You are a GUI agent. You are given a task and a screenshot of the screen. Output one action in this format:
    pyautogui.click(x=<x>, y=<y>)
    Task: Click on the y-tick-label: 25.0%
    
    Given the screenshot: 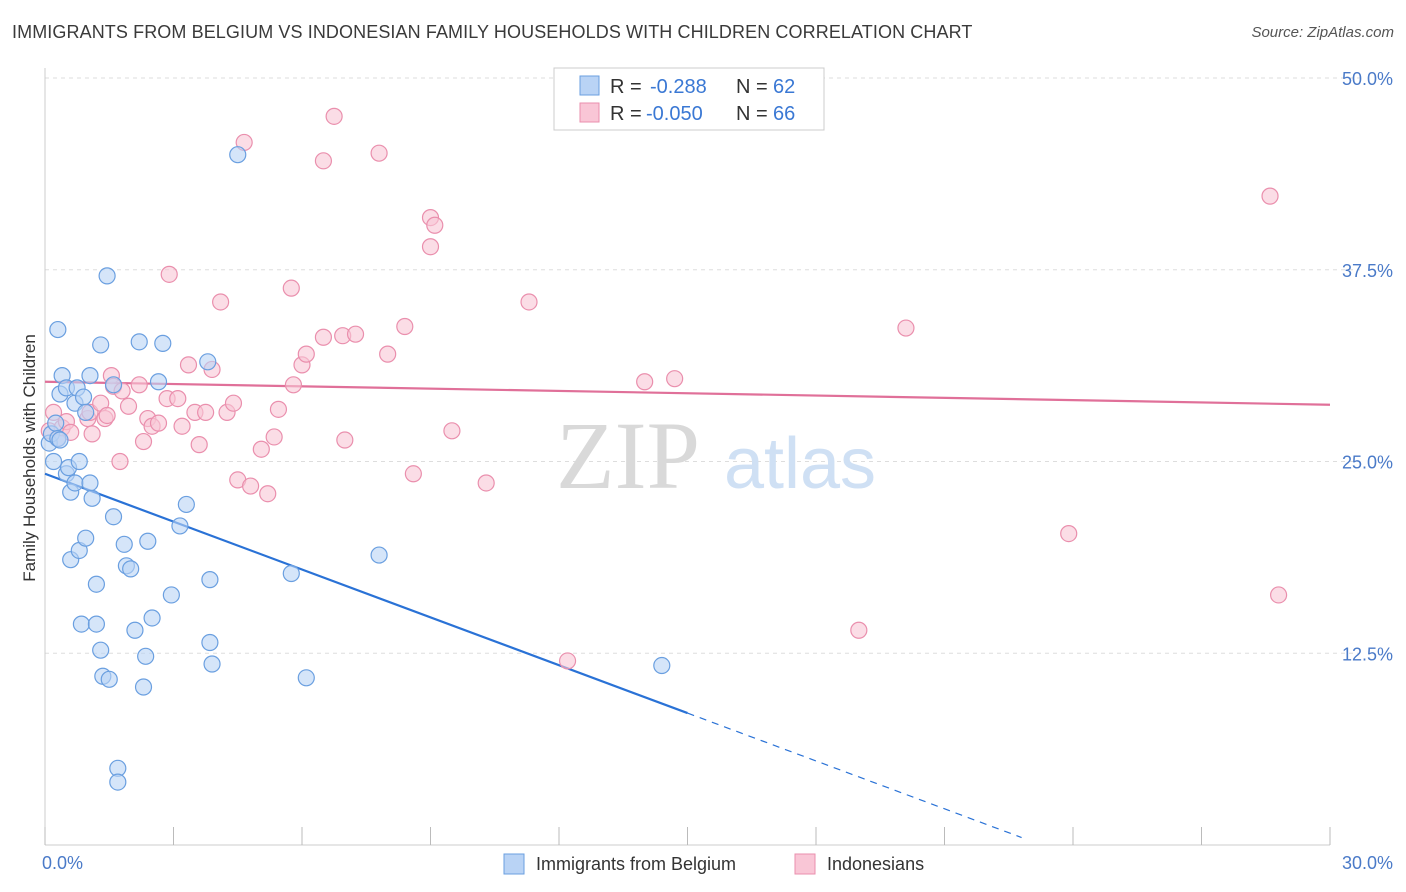 What is the action you would take?
    pyautogui.click(x=1367, y=463)
    